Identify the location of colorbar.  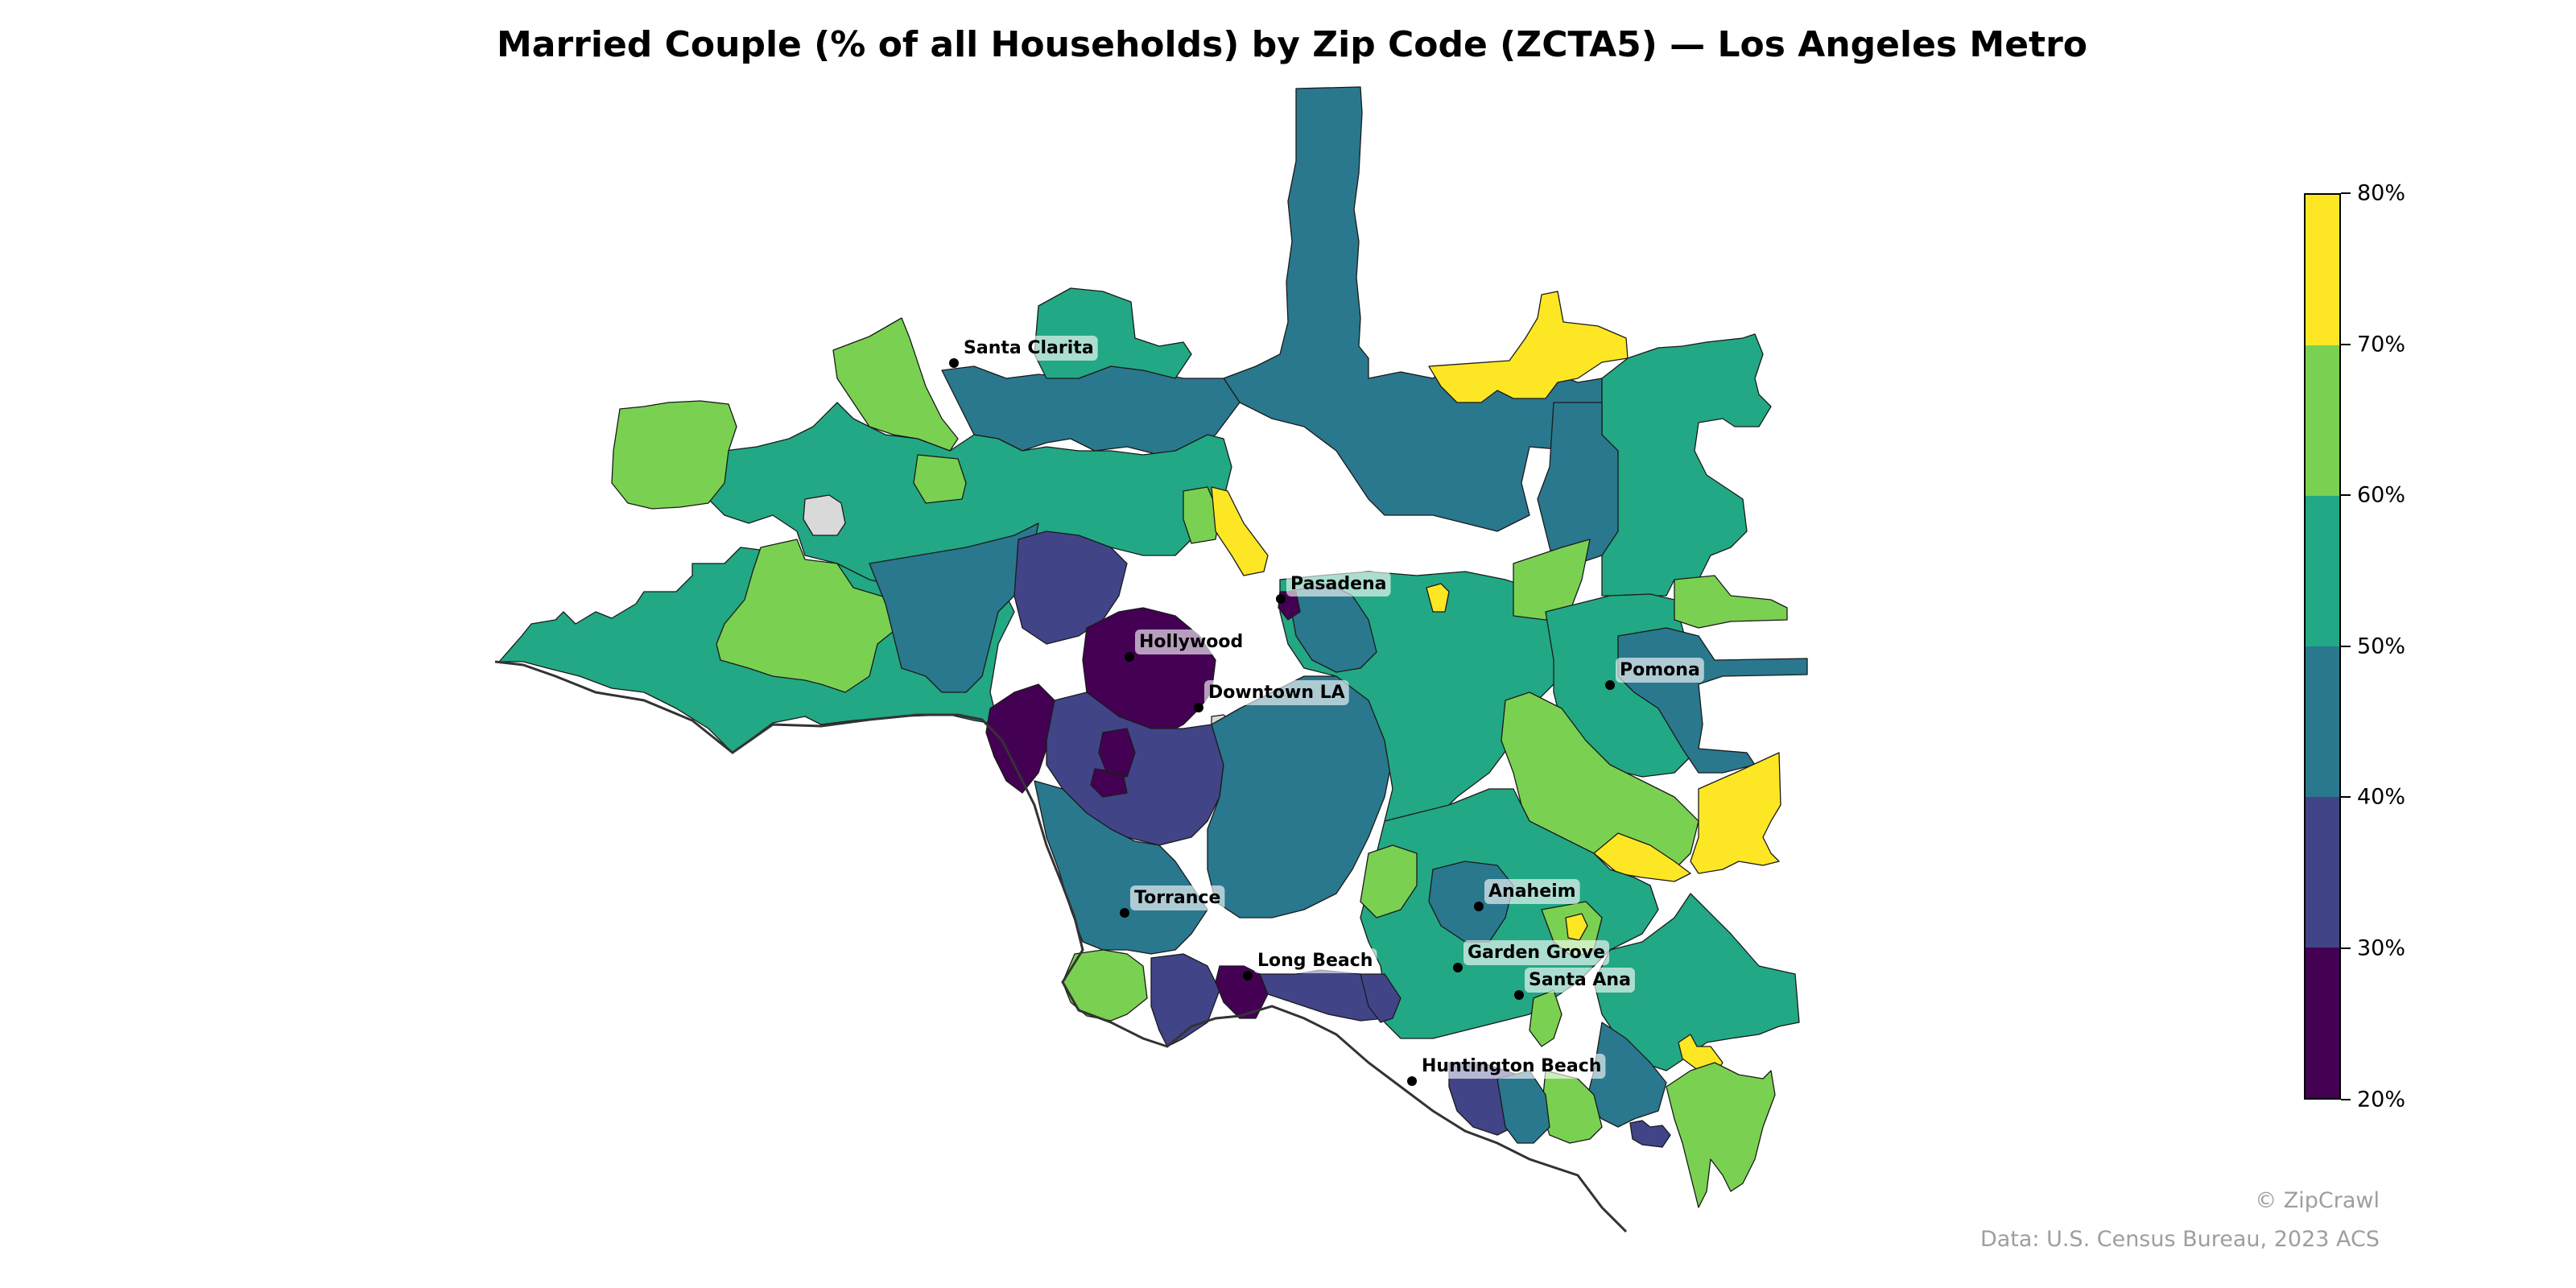
(2322, 646).